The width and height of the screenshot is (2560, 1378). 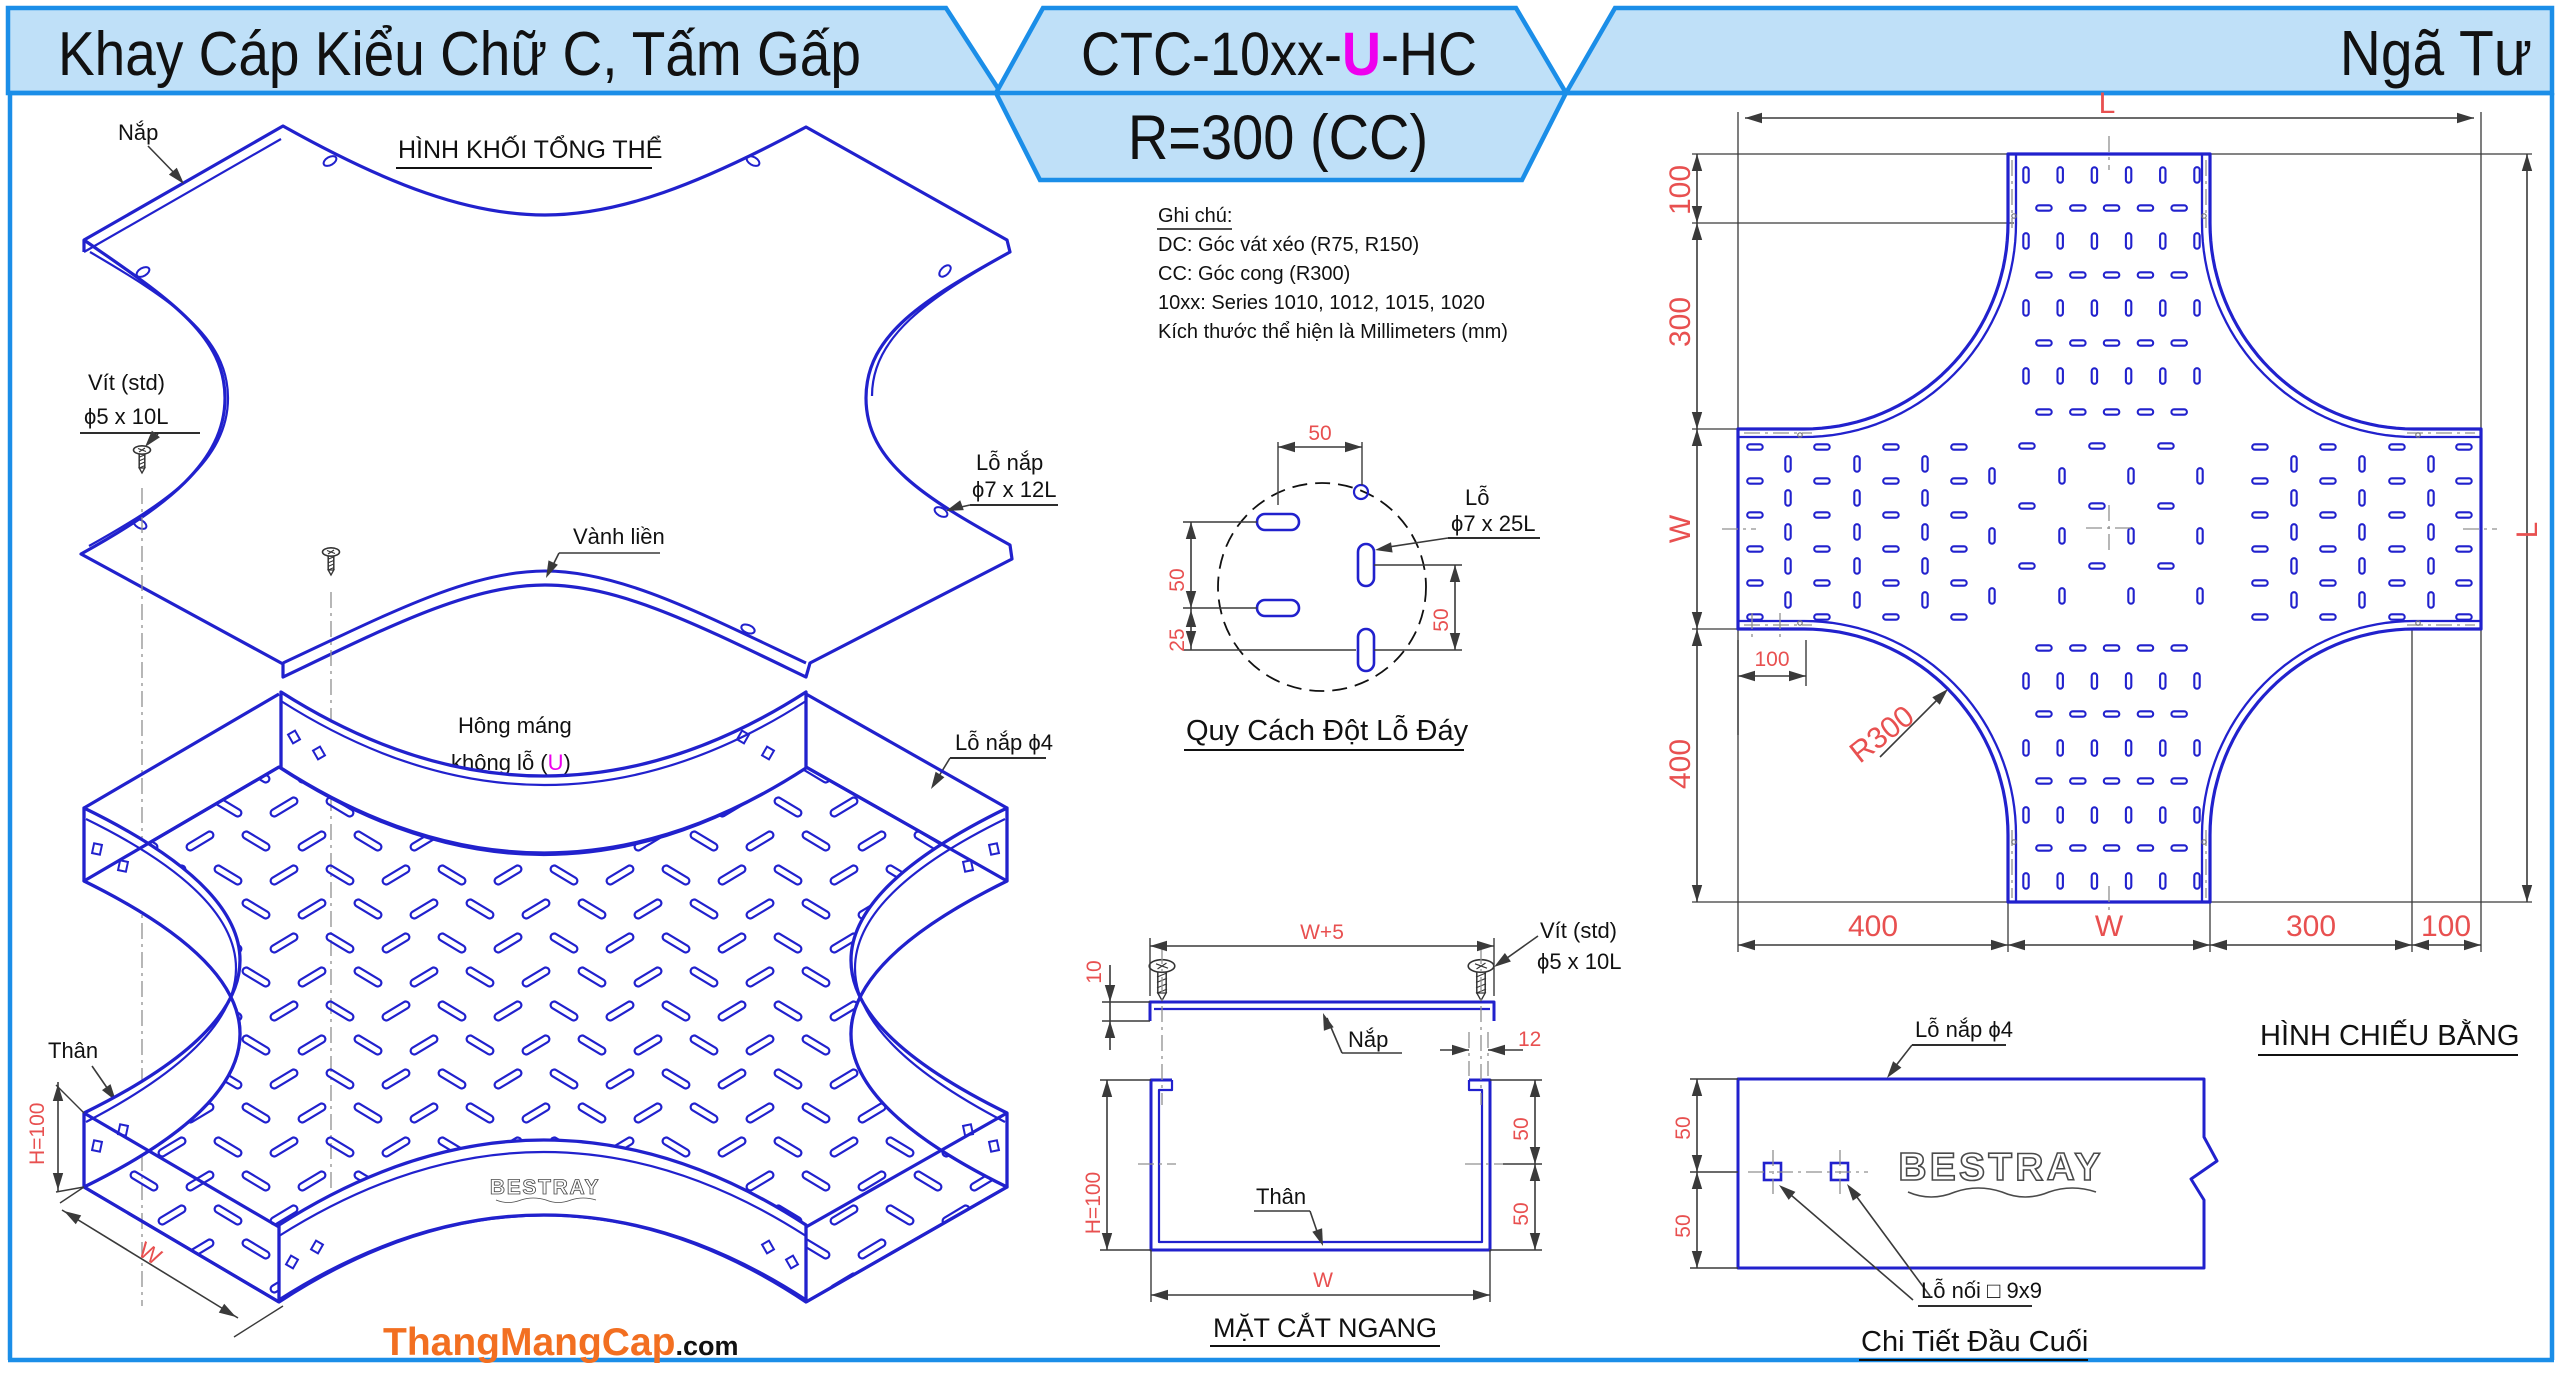 What do you see at coordinates (1094, 971) in the screenshot?
I see `svg-text: 10` at bounding box center [1094, 971].